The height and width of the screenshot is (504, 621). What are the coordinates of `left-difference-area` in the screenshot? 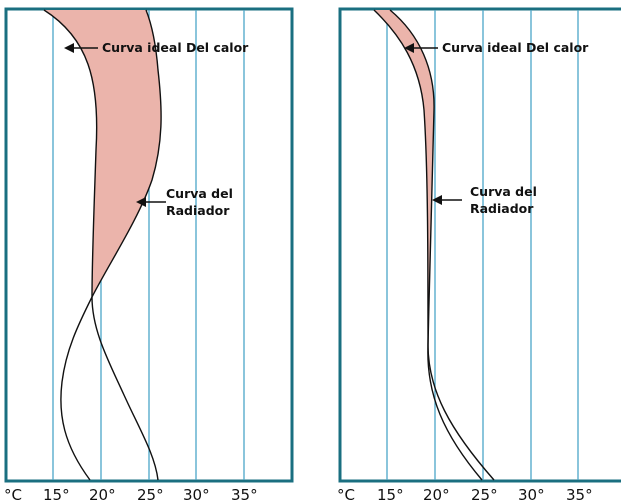 It's located at (103, 153).